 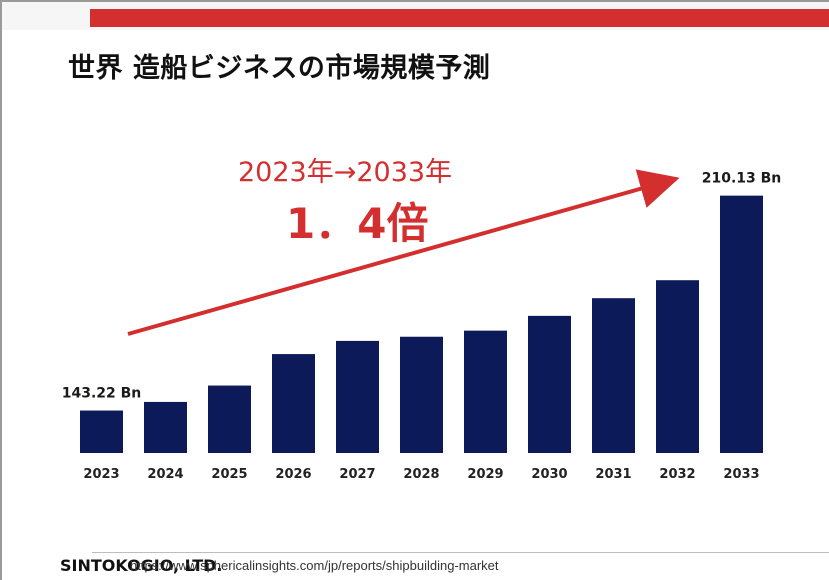 I want to click on data-label-2023: 143.22 Bn, so click(x=102, y=394).